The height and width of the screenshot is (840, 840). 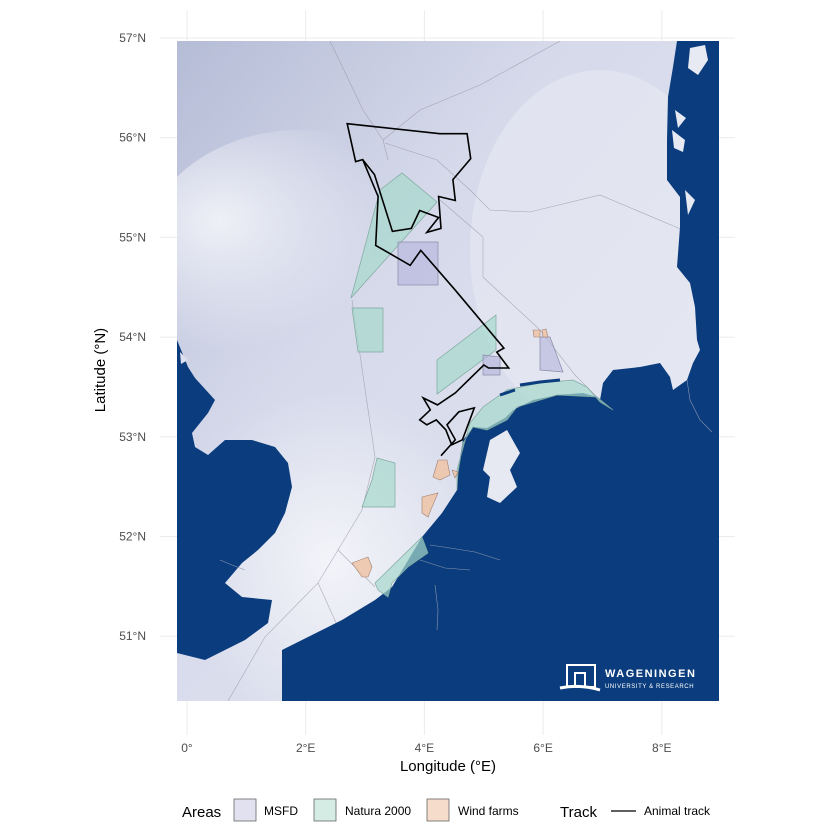 I want to click on wadden-islands-channels, so click(x=530, y=387).